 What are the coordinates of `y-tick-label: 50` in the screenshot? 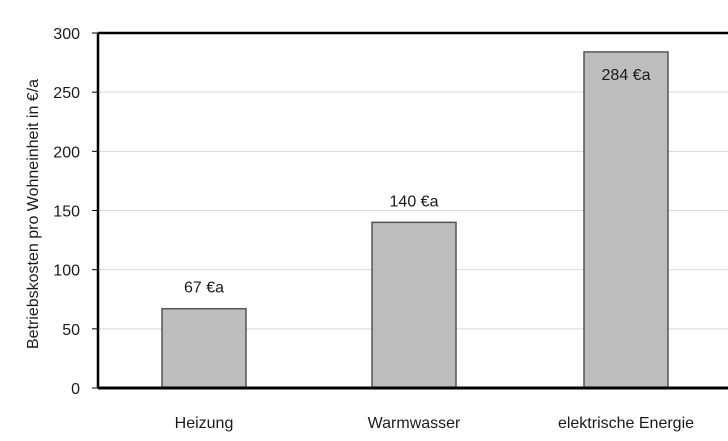 It's located at (71, 330).